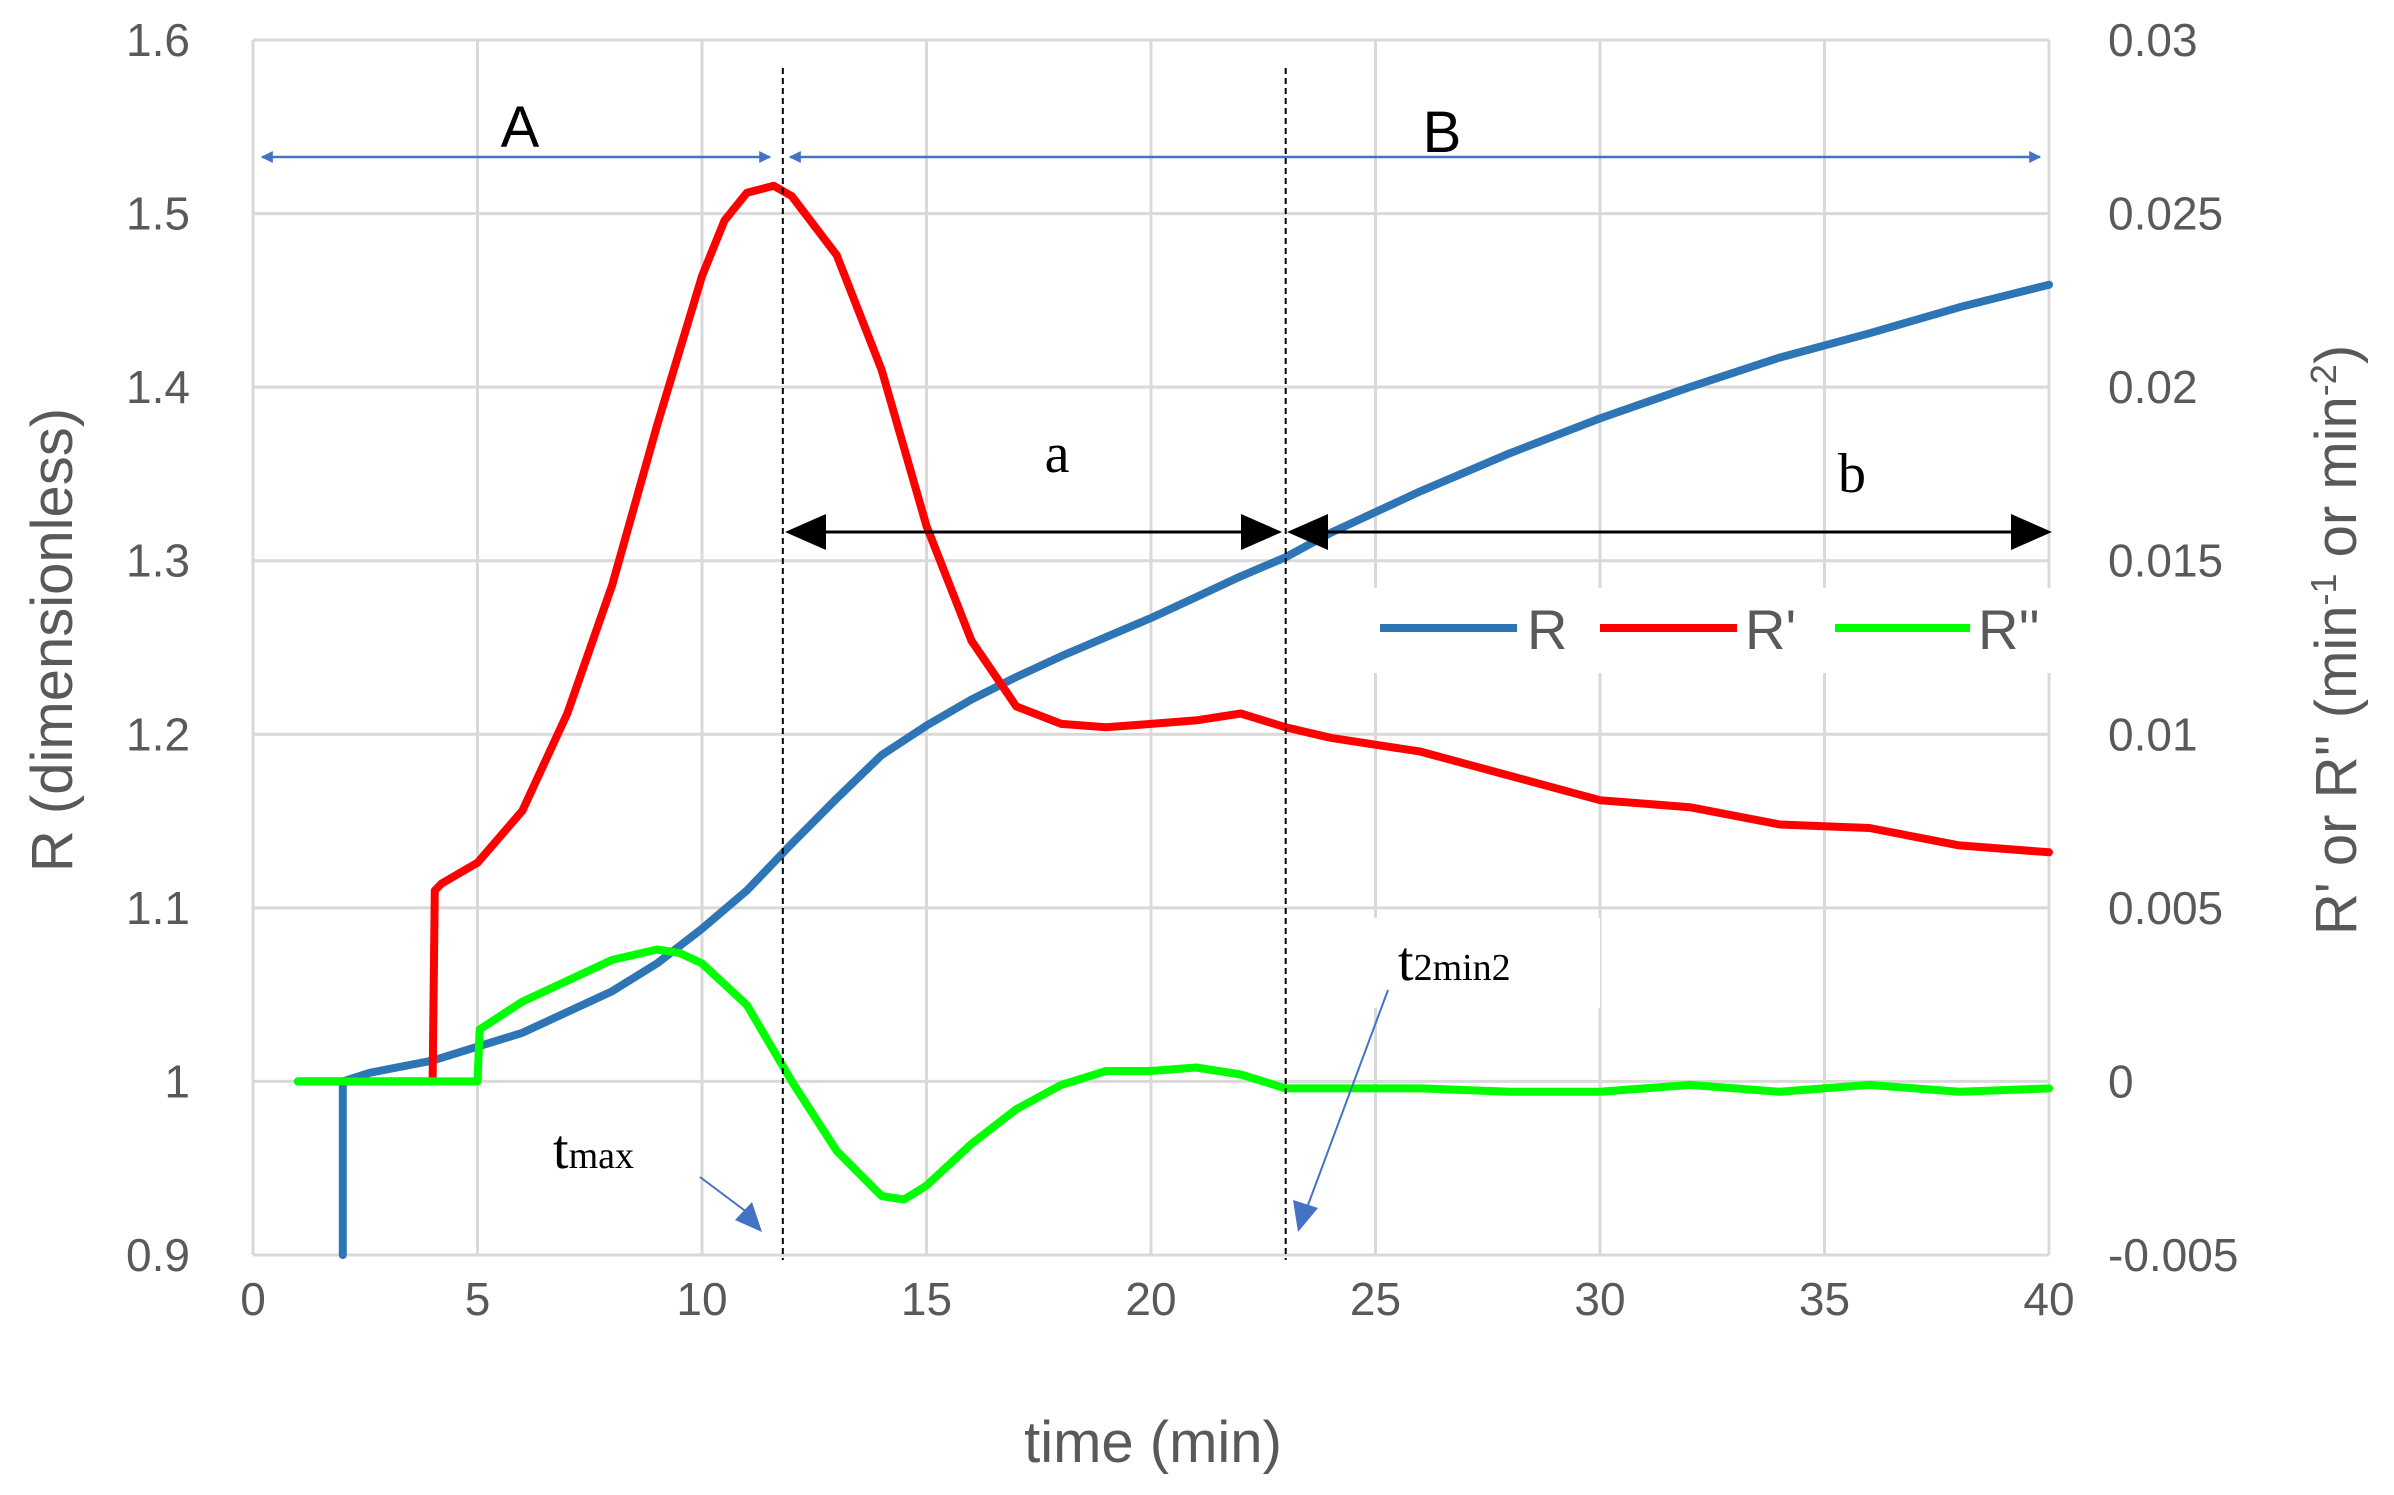  I want to click on y2-axis-title-part: or min, so click(2336, 484).